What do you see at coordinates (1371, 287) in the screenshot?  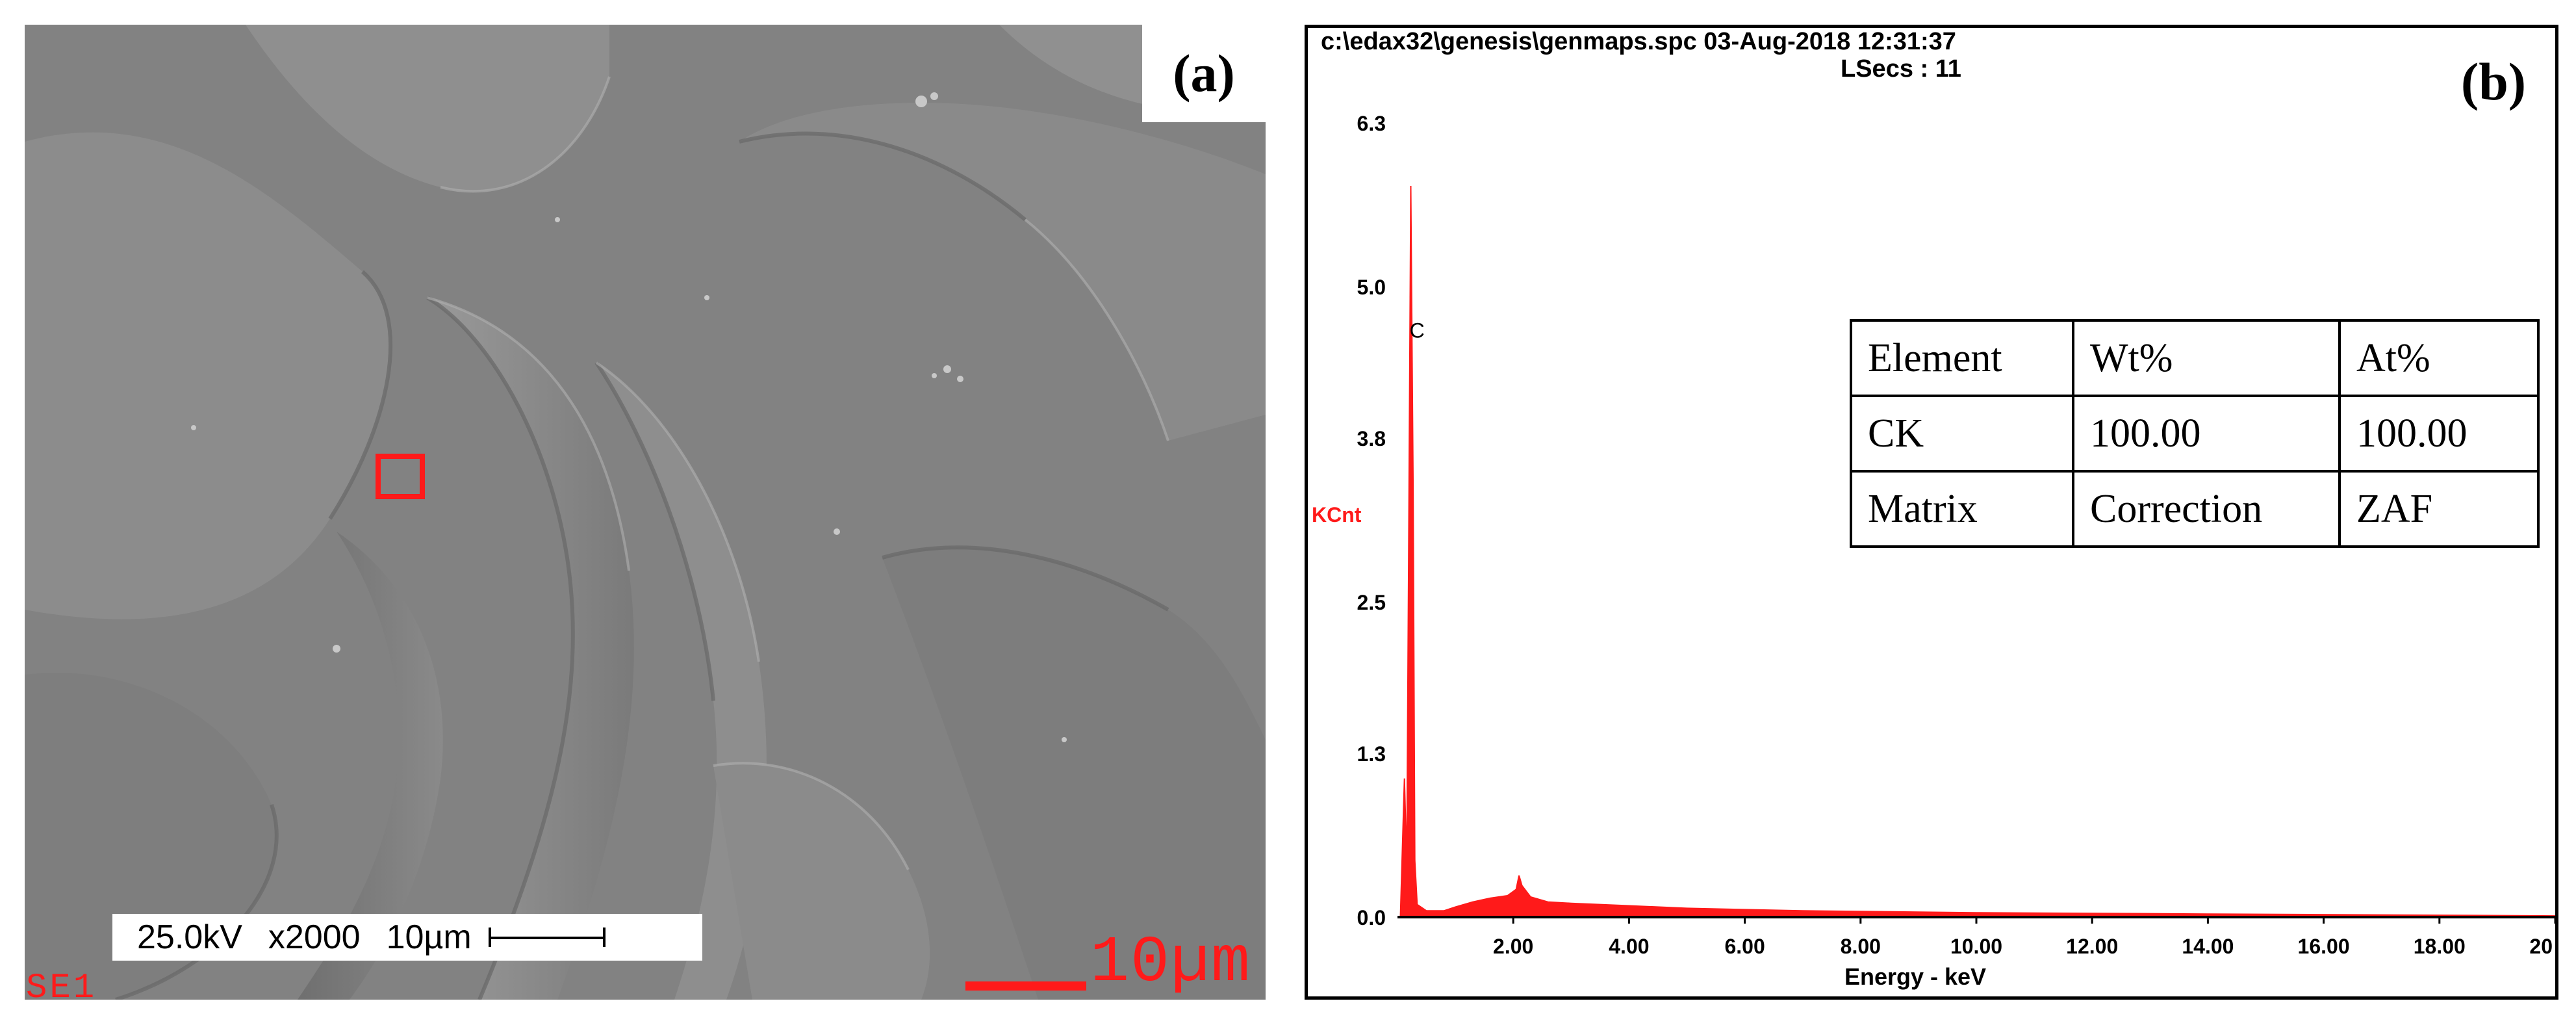 I see `y-tick-label: 5.0` at bounding box center [1371, 287].